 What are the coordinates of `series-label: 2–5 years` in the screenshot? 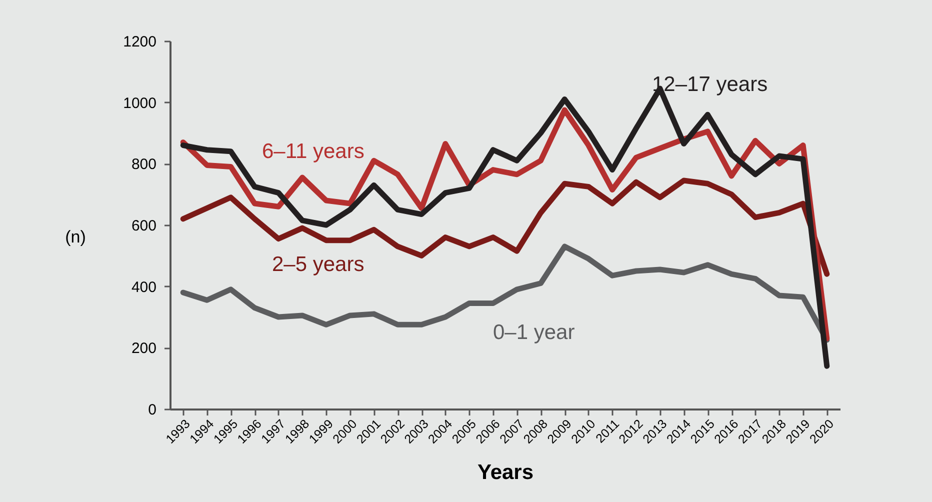 It's located at (318, 264).